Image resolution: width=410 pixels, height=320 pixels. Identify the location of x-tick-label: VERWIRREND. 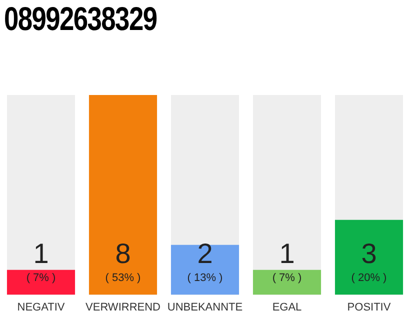
(123, 307).